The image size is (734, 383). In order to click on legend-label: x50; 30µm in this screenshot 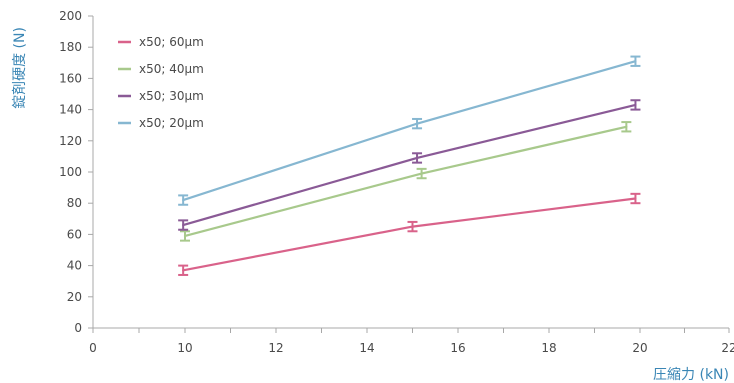, I will do `click(171, 96)`.